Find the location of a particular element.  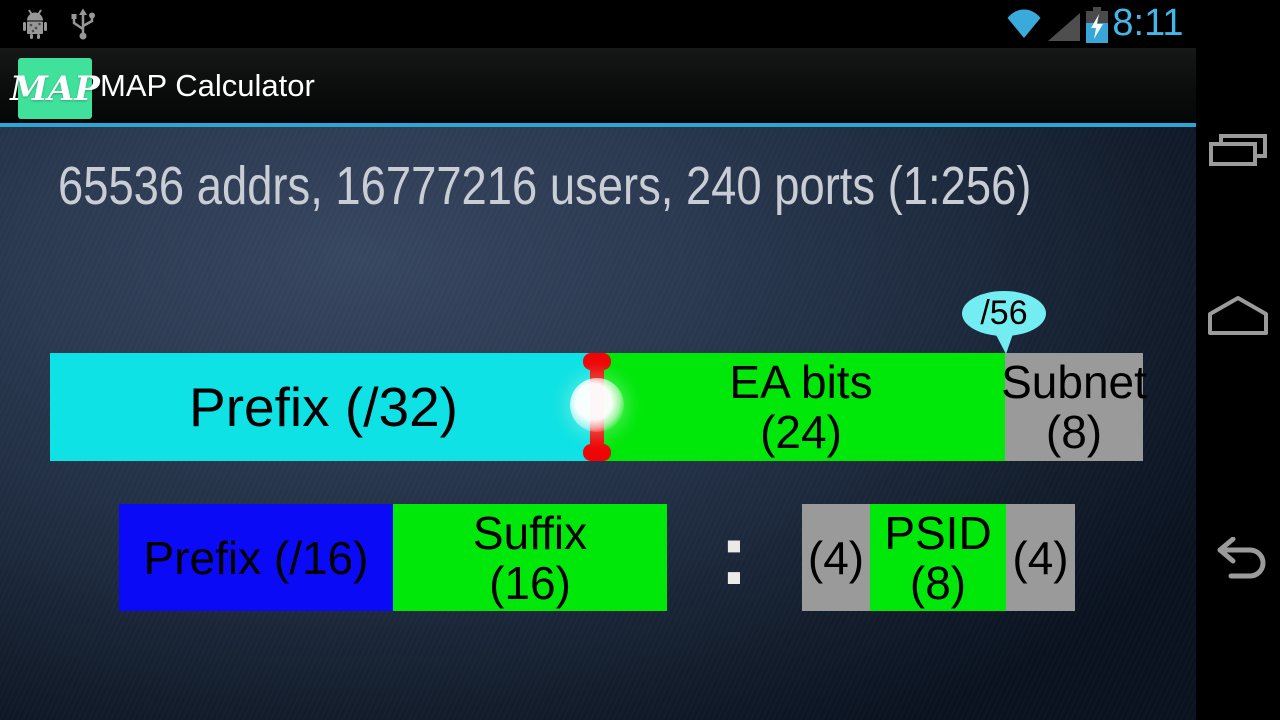

segment-ea-bits-label: EA bits is located at coordinates (801, 382).